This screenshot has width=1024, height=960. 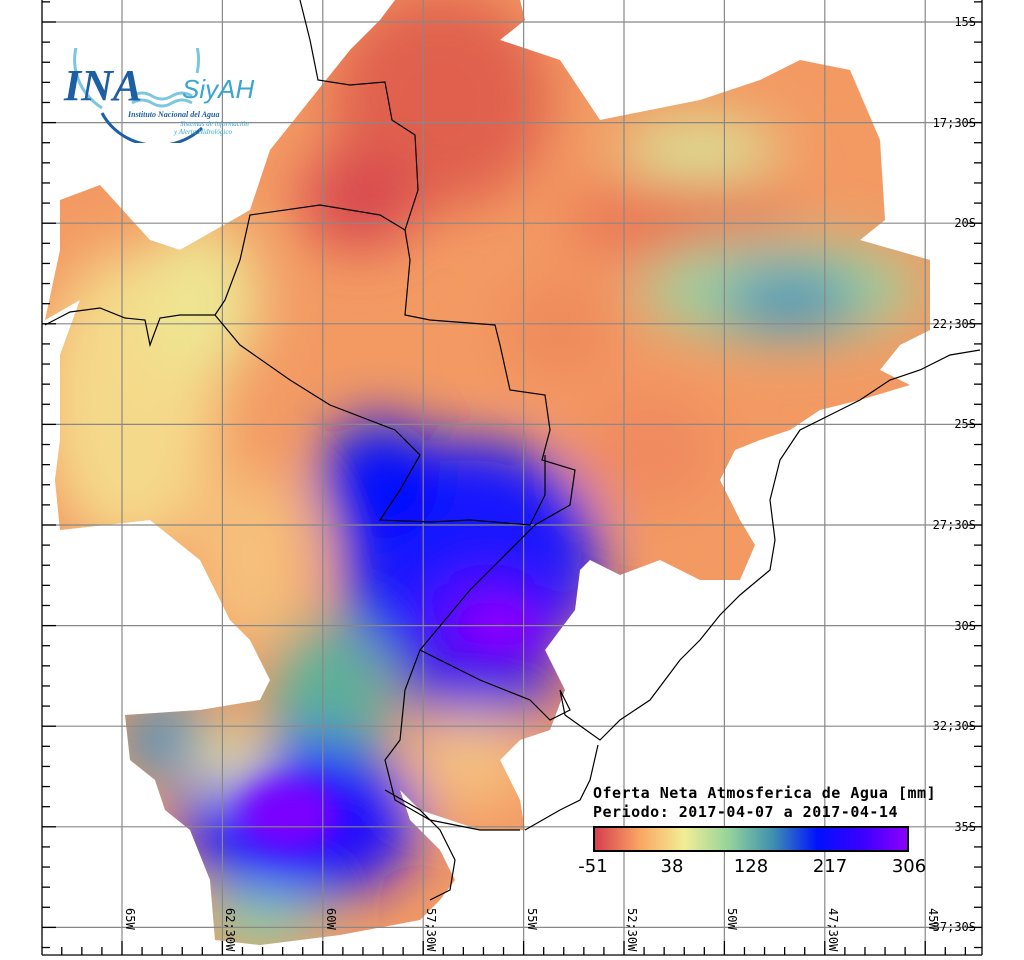 What do you see at coordinates (330, 919) in the screenshot?
I see `longitude-label: 60W` at bounding box center [330, 919].